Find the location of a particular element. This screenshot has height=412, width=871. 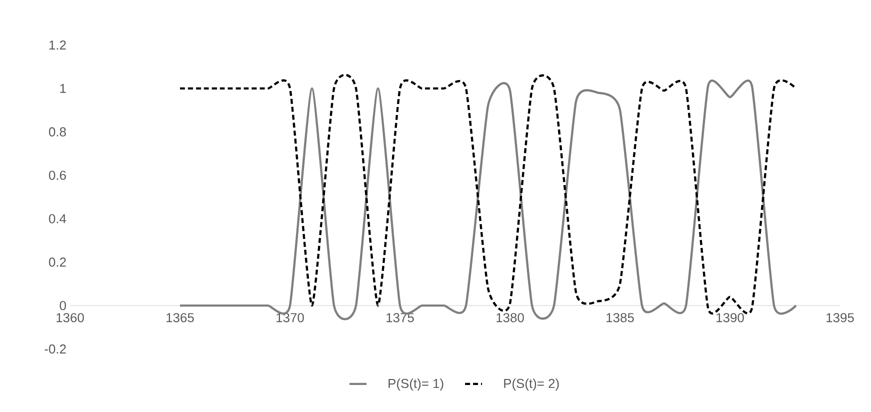

y-tick-label: 1 is located at coordinates (63, 88).